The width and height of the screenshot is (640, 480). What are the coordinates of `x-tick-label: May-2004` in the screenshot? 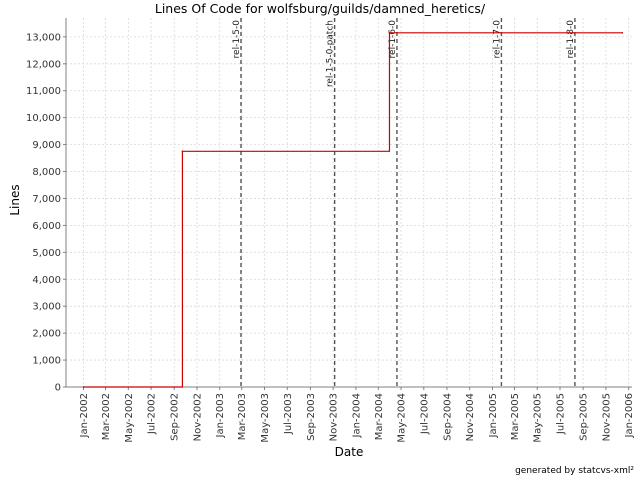 It's located at (402, 418).